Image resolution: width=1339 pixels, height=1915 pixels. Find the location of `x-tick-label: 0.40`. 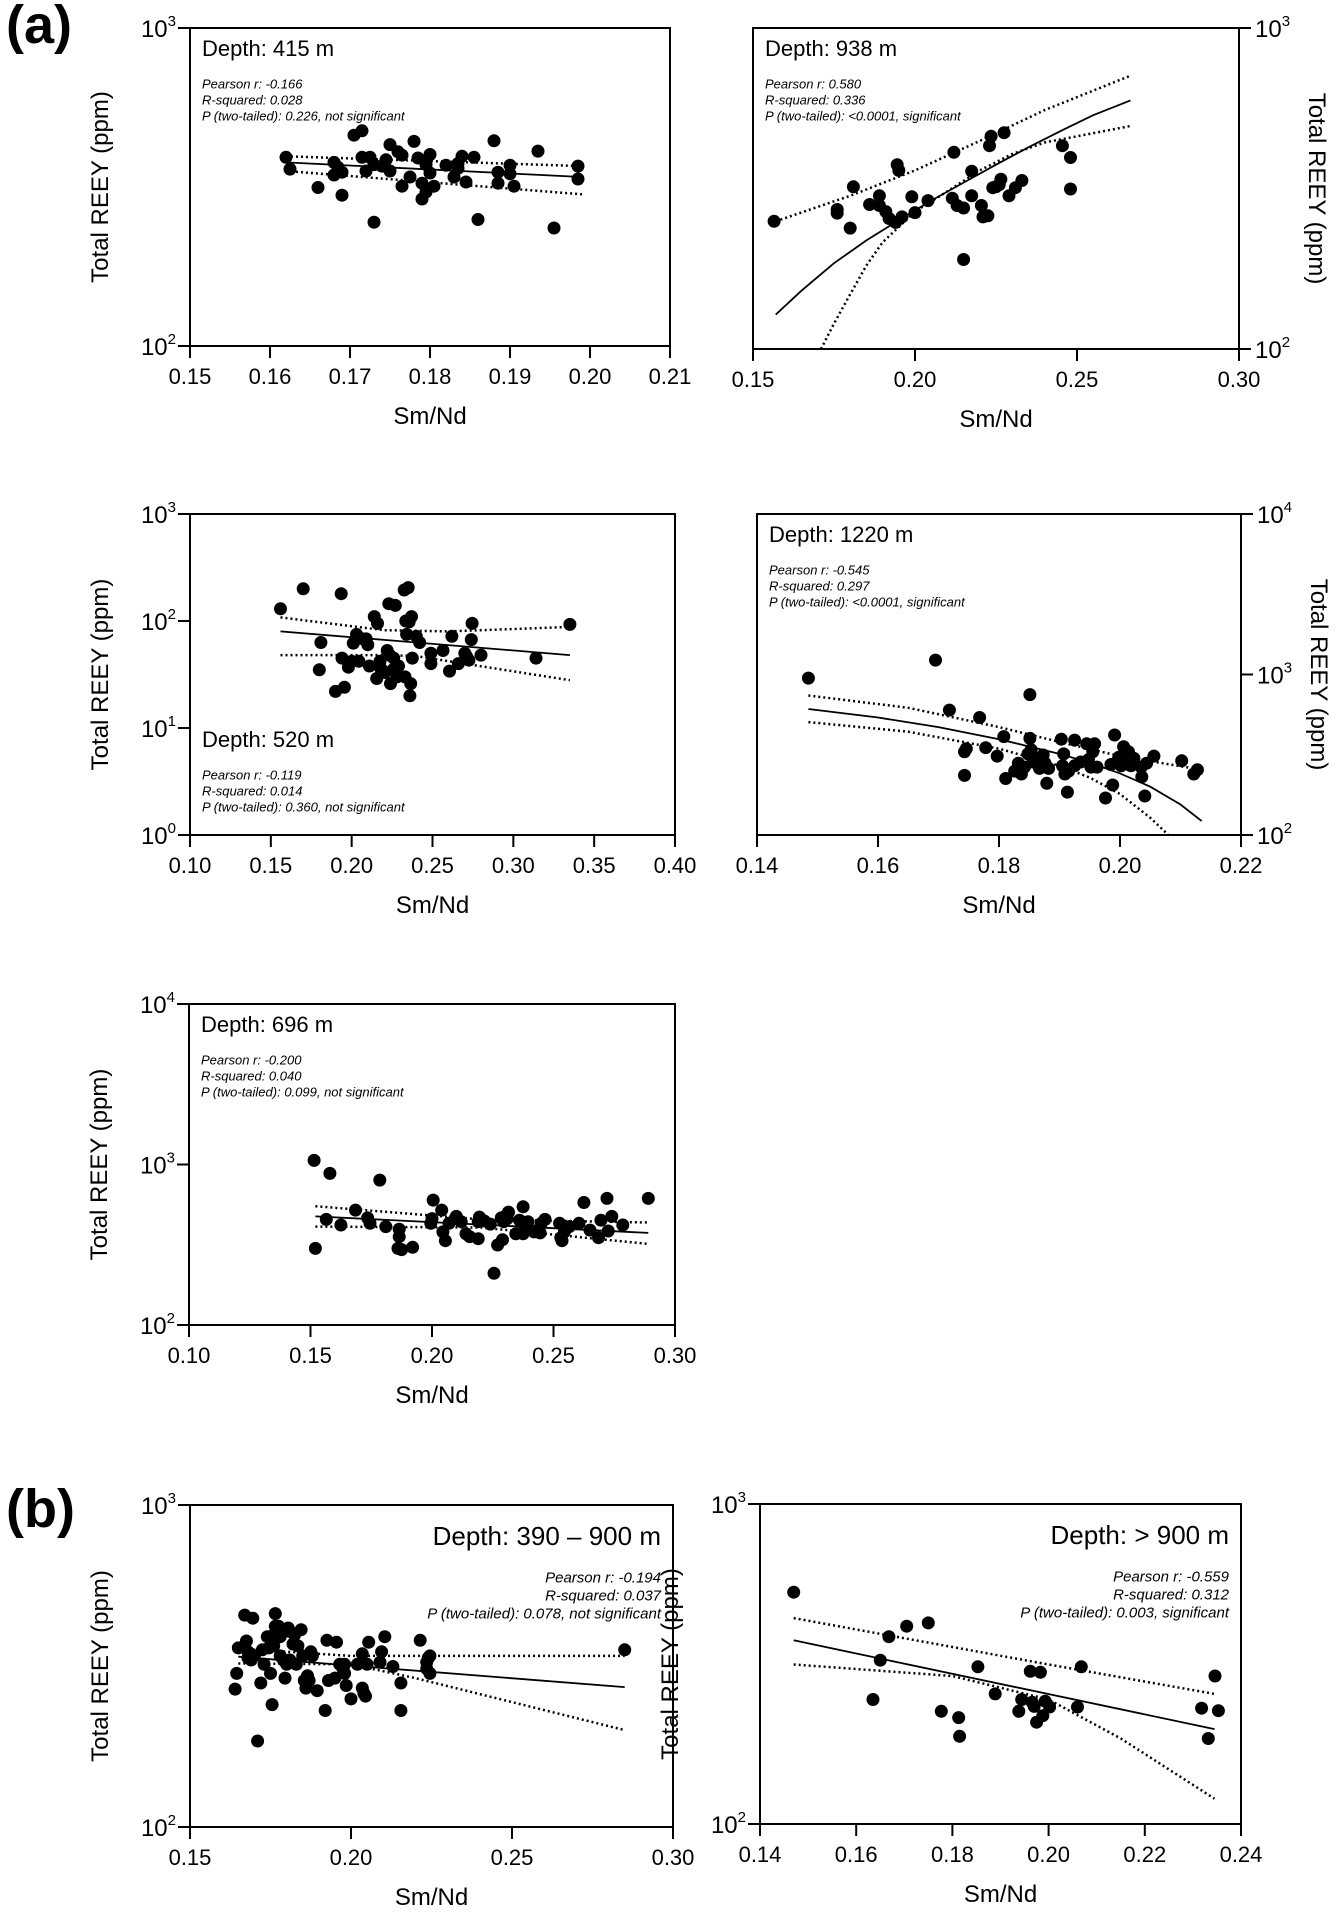

x-tick-label: 0.40 is located at coordinates (675, 865).